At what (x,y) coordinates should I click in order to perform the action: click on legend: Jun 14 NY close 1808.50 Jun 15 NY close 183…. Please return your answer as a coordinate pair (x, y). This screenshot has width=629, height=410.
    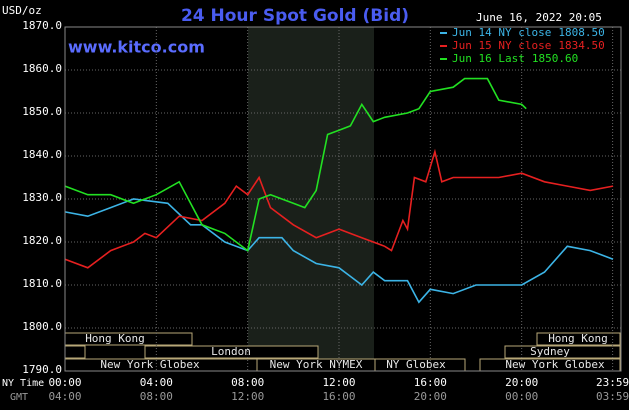
    Looking at the image, I should click on (522, 45).